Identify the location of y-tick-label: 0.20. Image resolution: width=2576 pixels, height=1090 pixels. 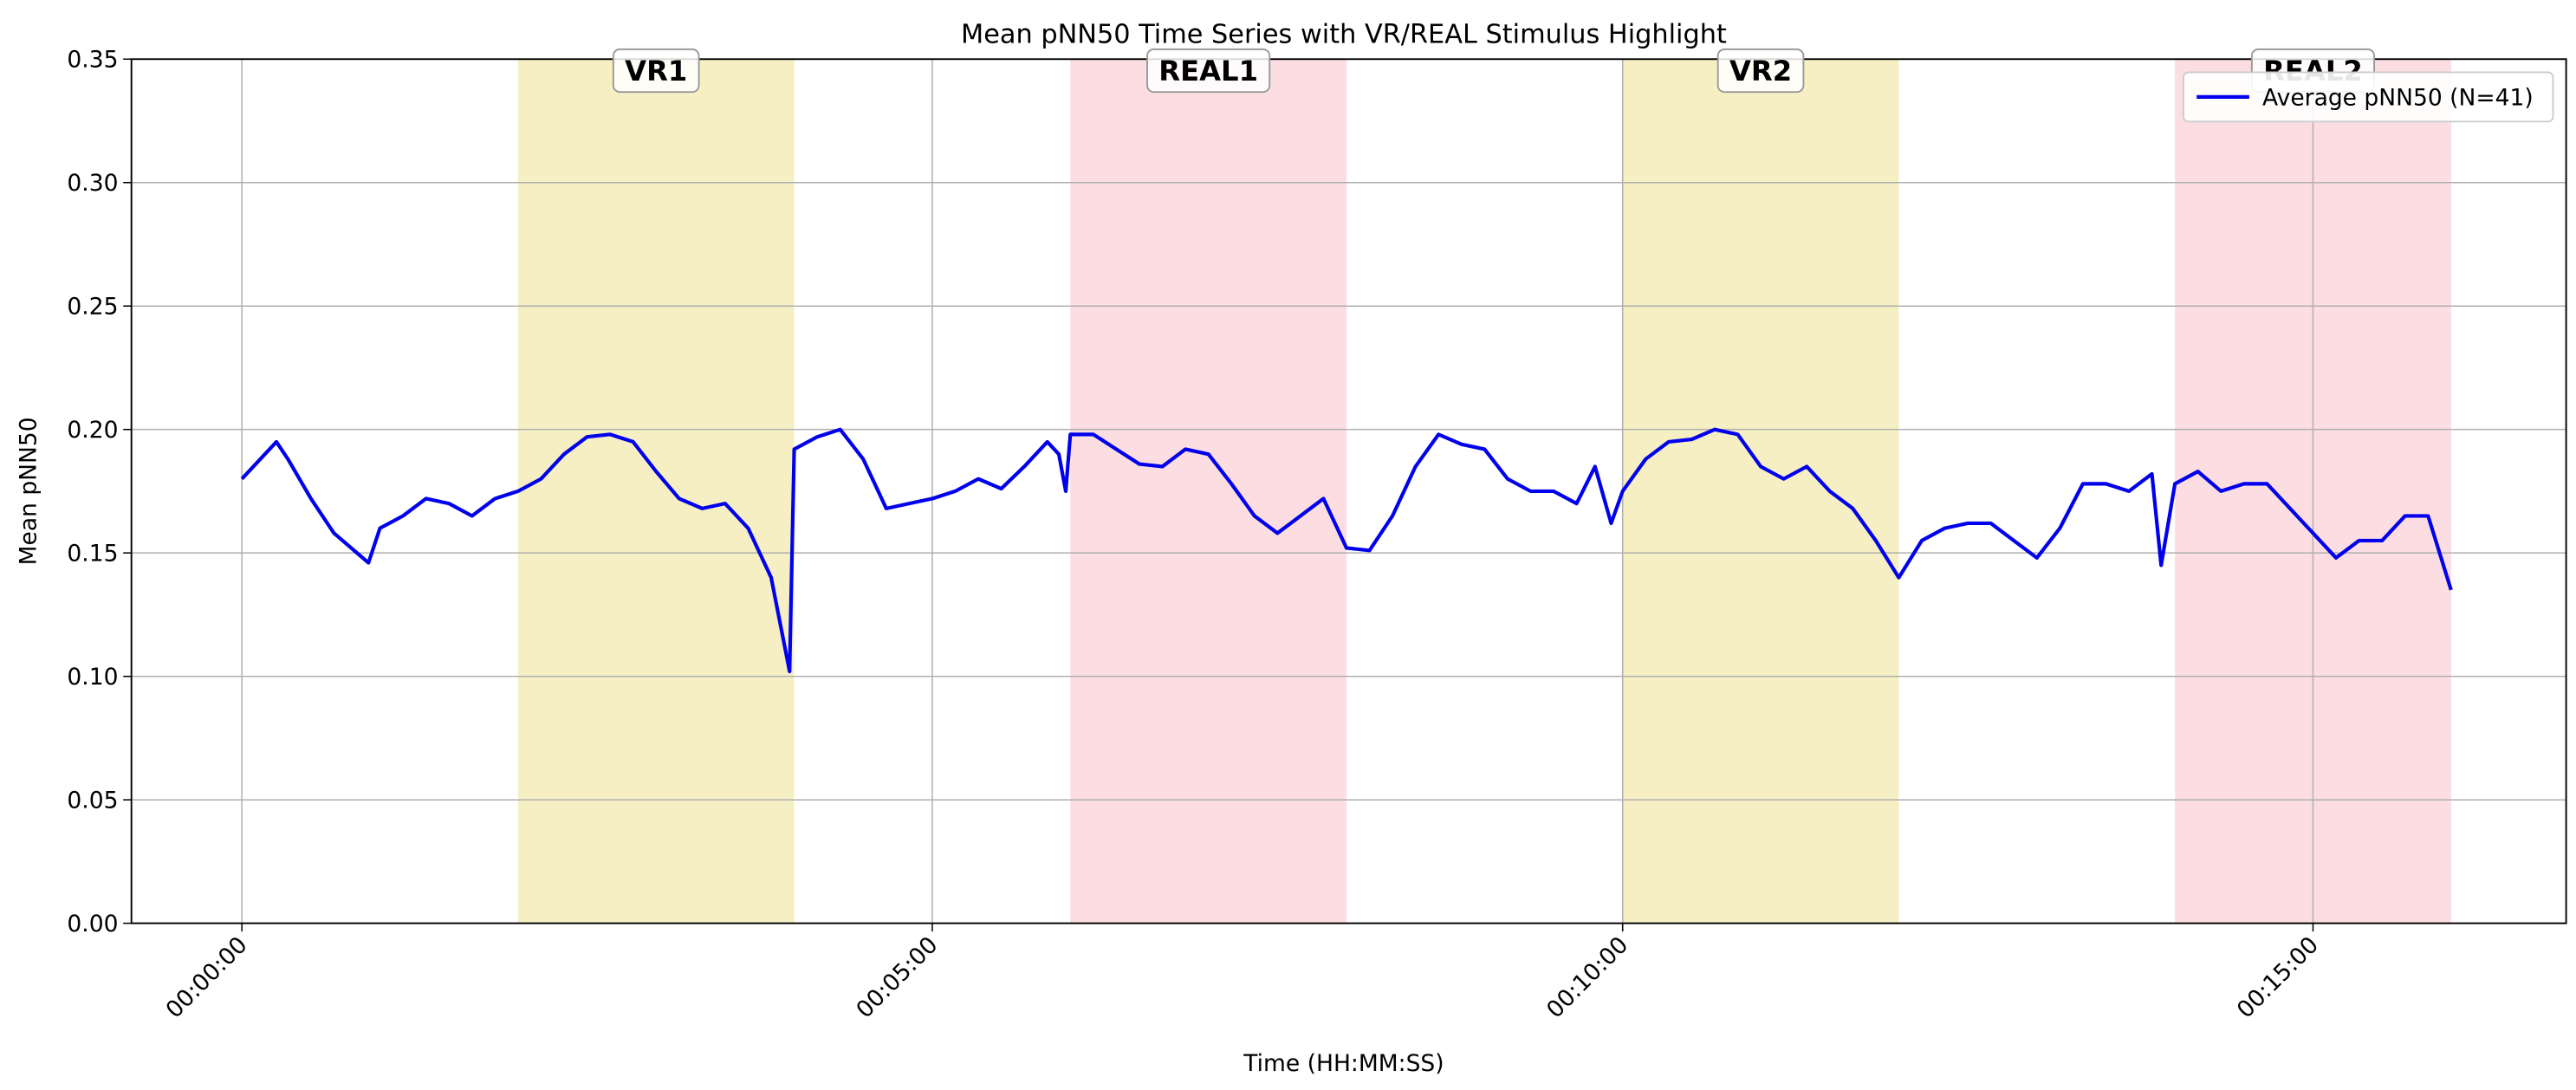
(93, 430).